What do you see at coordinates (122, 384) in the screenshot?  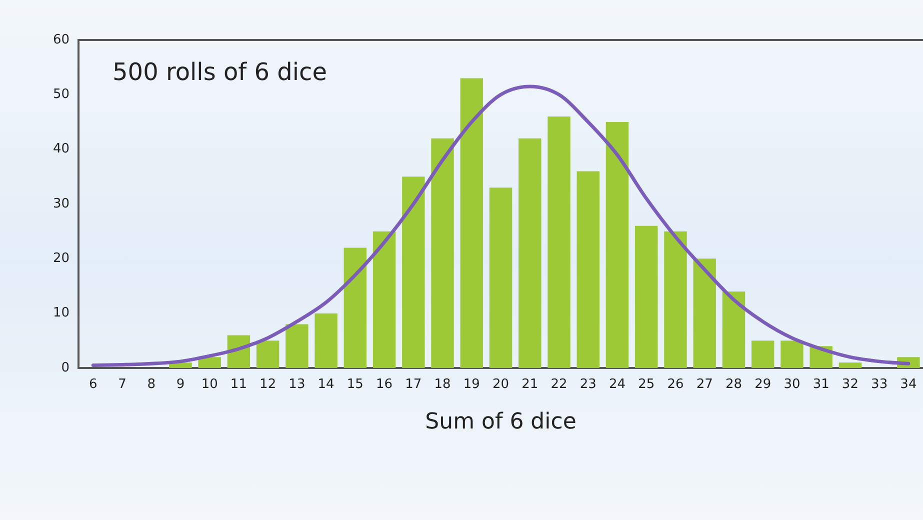 I see `x-tick-label: 7` at bounding box center [122, 384].